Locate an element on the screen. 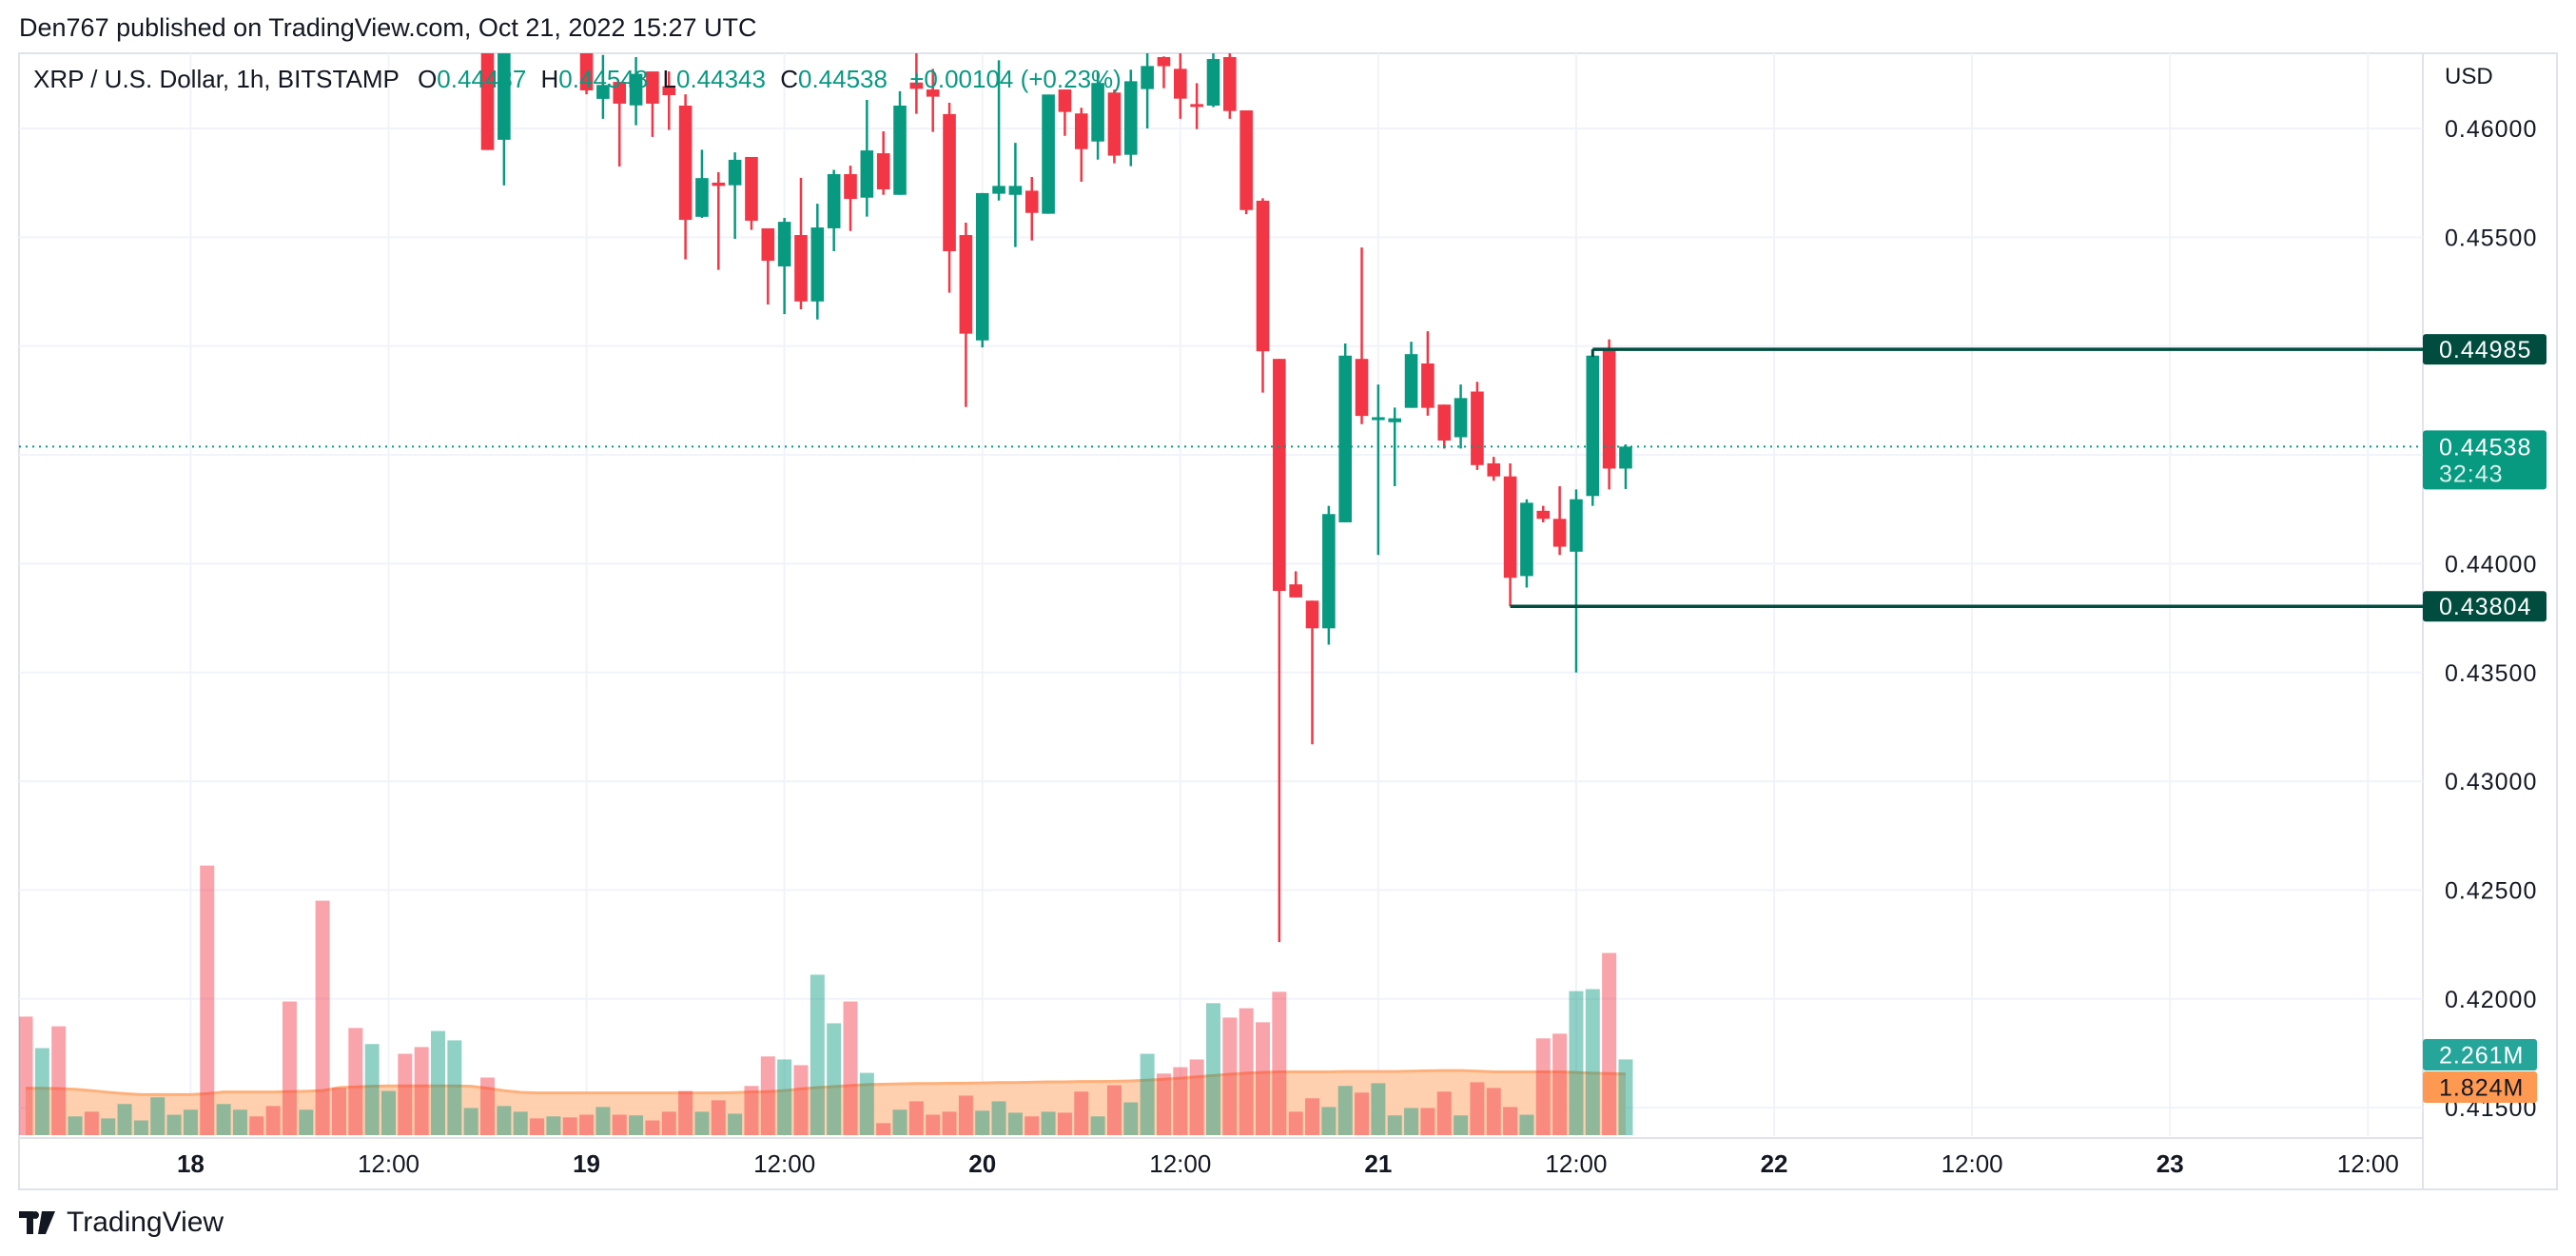 This screenshot has height=1256, width=2576. close-value: 0.44538 is located at coordinates (843, 79).